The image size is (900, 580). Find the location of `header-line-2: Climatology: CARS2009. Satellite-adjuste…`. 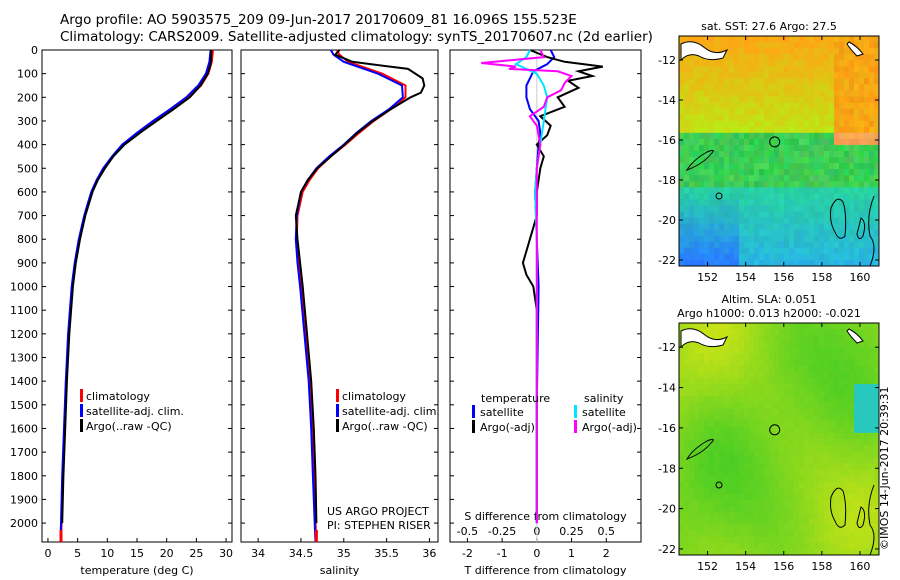

header-line-2: Climatology: CARS2009. Satellite-adjuste… is located at coordinates (356, 37).